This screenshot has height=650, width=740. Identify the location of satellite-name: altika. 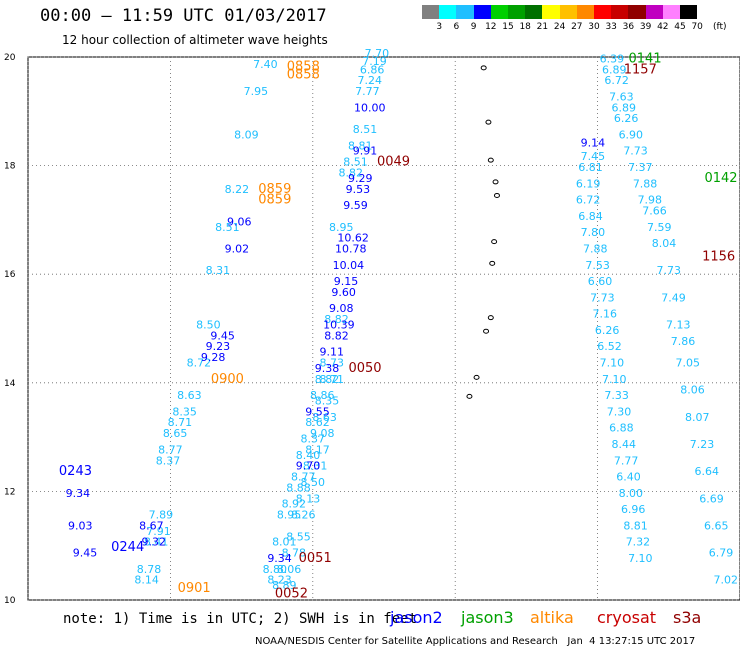
(552, 617).